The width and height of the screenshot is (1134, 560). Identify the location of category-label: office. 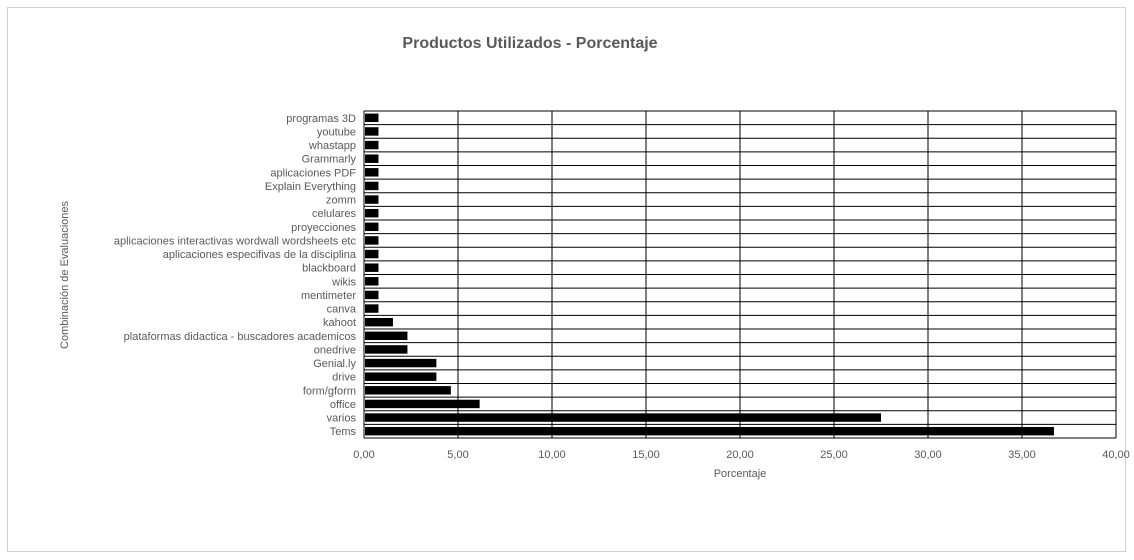
(343, 405).